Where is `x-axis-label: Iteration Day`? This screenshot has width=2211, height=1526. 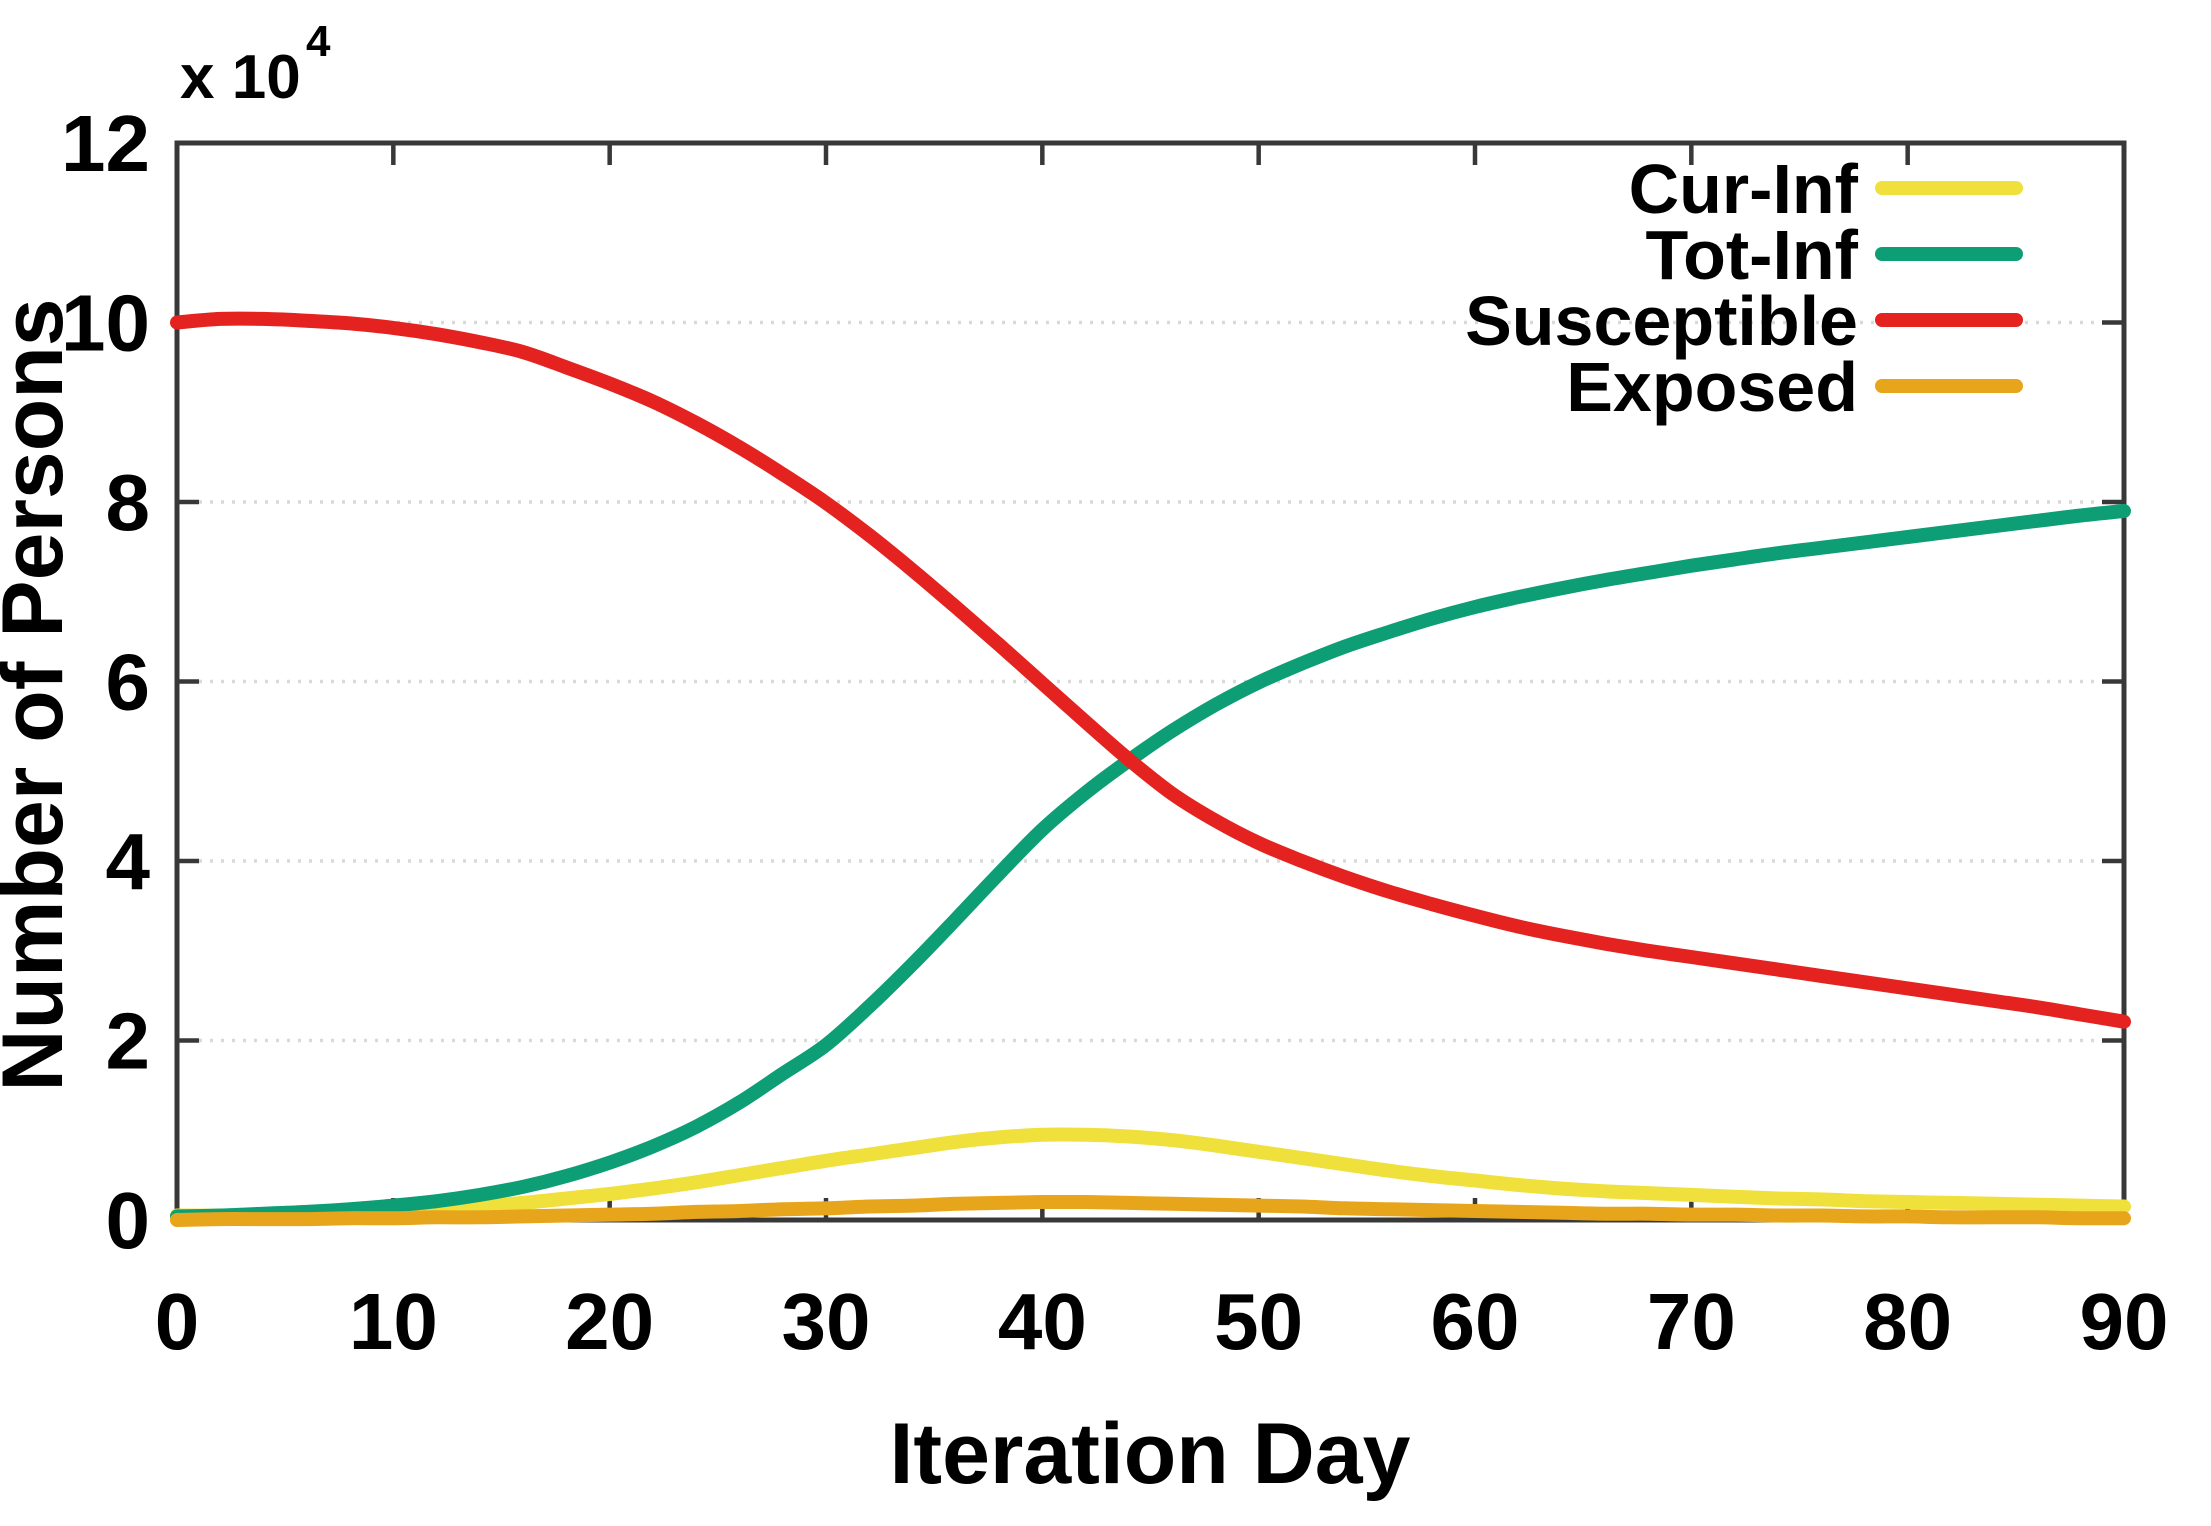 x-axis-label: Iteration Day is located at coordinates (1150, 1454).